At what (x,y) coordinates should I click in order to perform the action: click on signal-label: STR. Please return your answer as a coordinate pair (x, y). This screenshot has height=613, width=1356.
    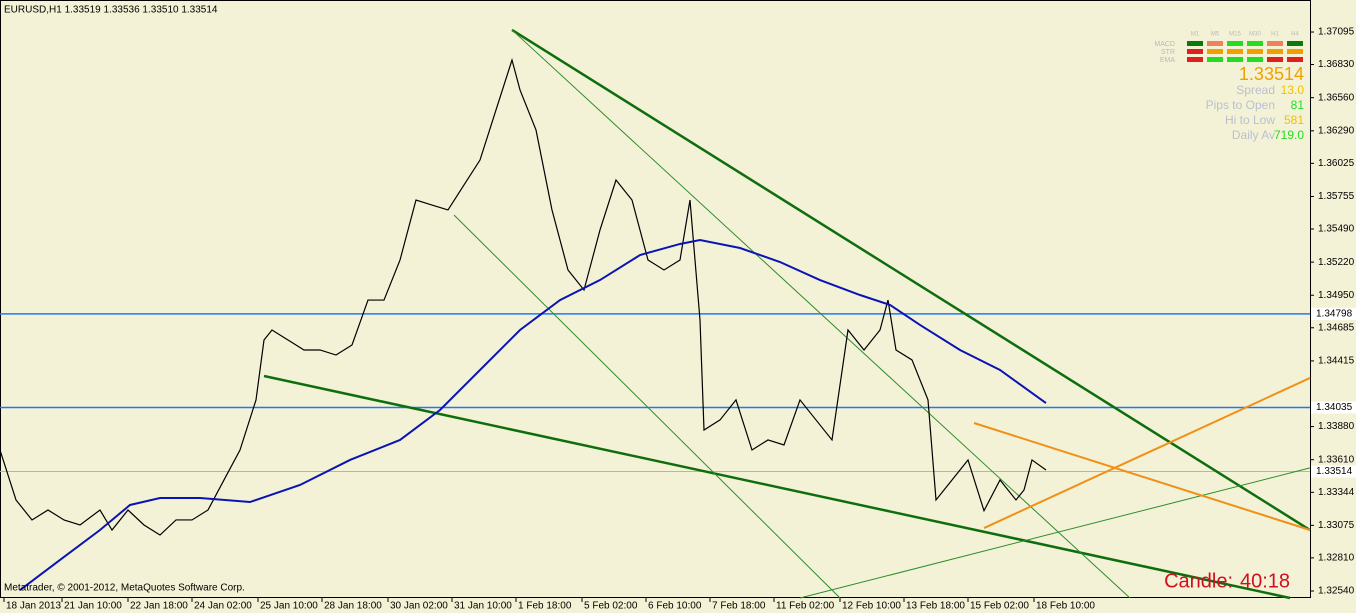
    Looking at the image, I should click on (1168, 52).